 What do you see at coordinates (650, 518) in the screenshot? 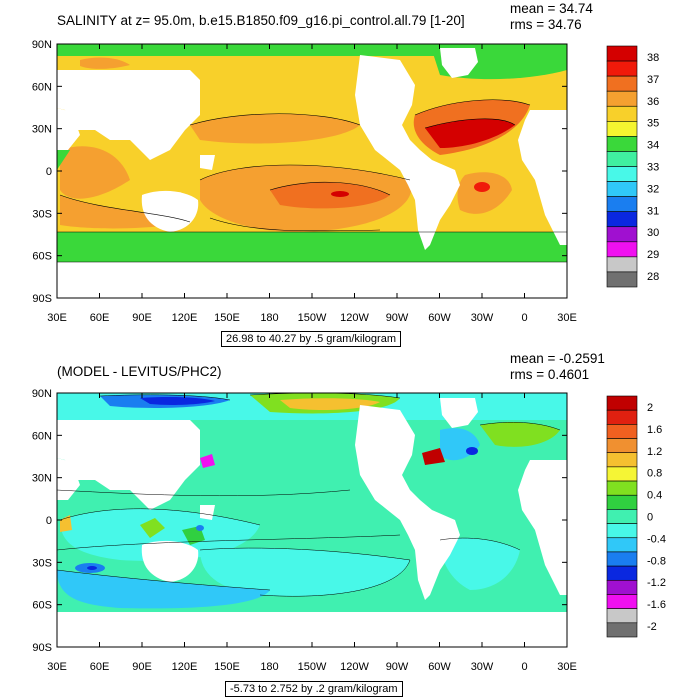
I see `colorbar-label: 0` at bounding box center [650, 518].